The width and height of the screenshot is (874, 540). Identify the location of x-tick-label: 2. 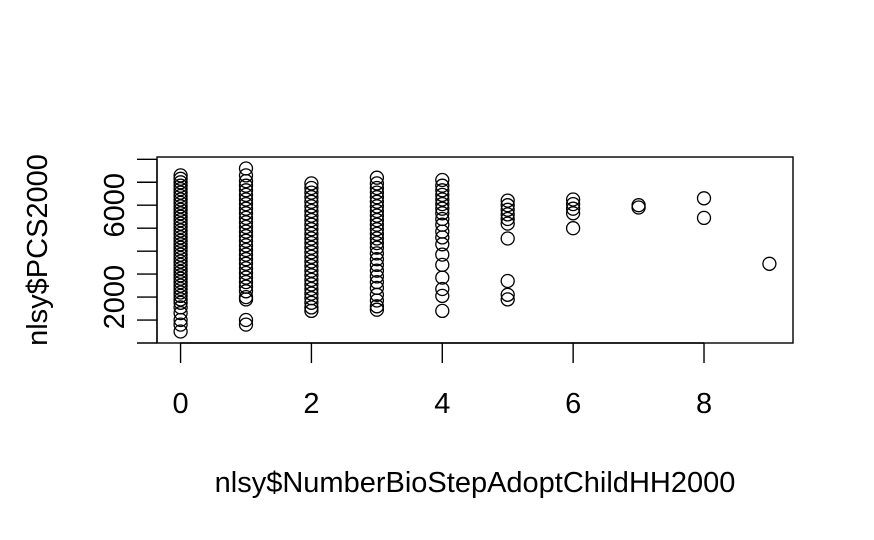
(311, 404).